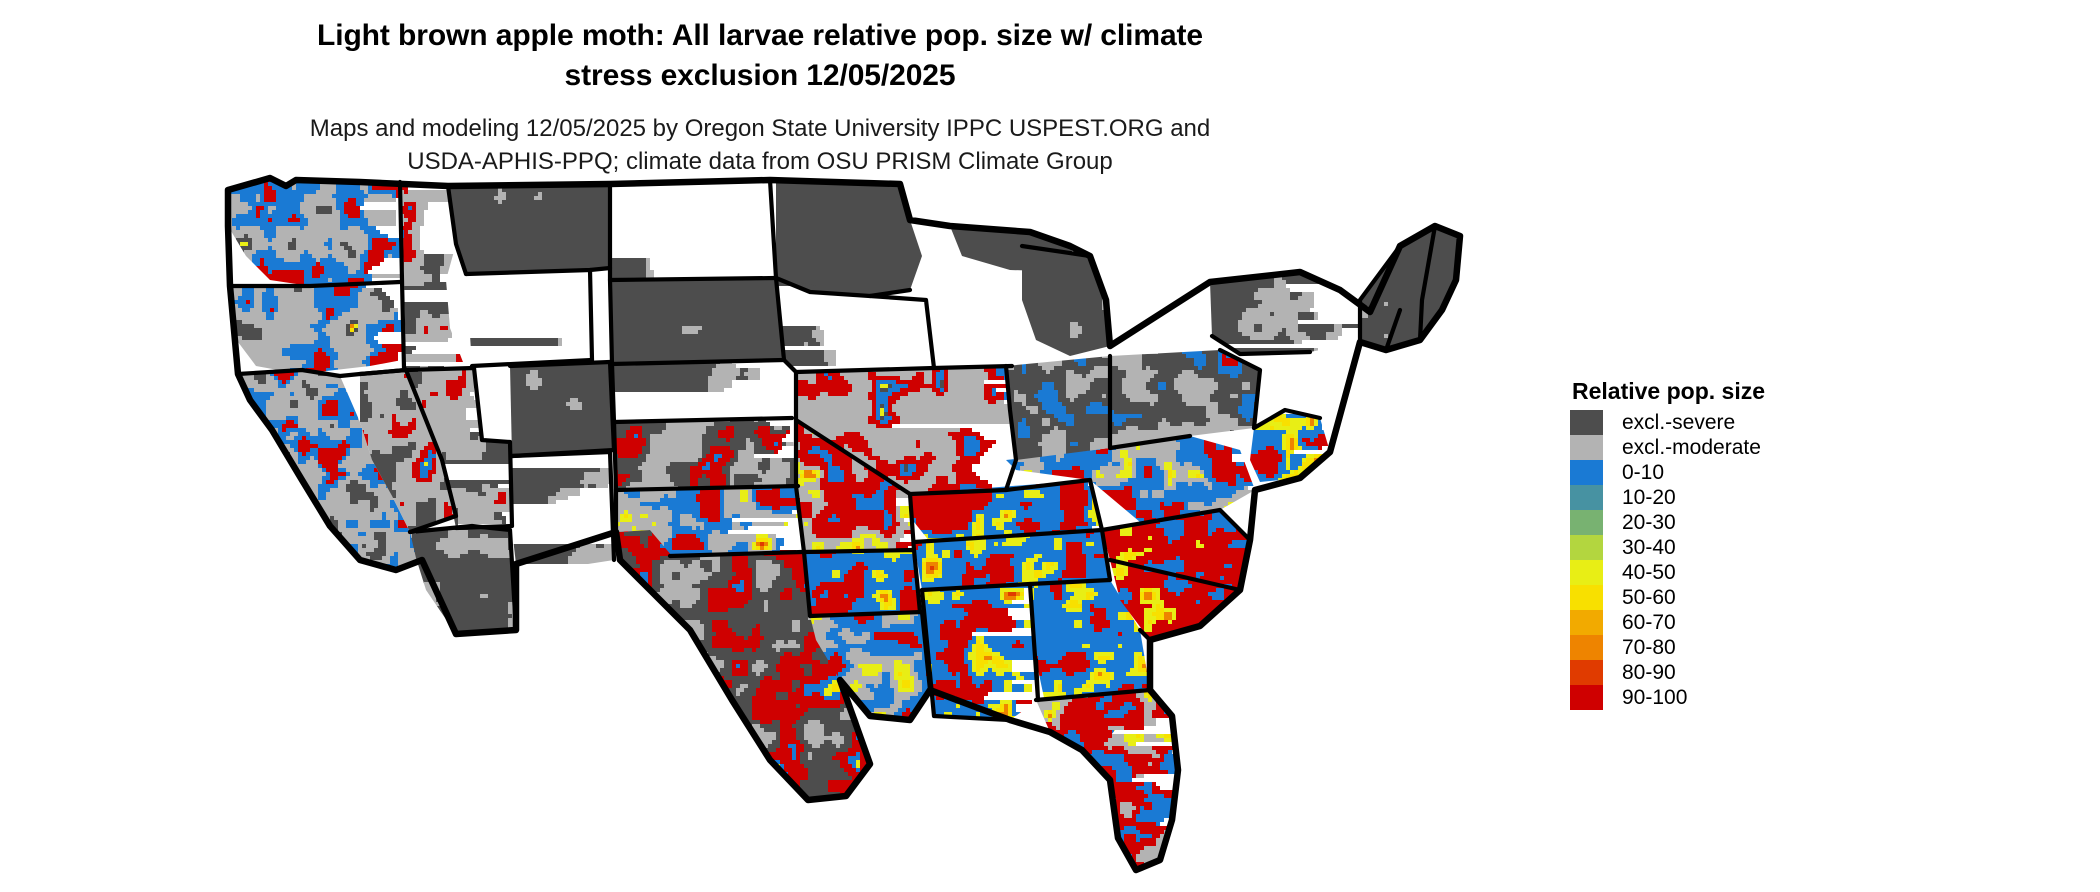 The height and width of the screenshot is (892, 2100). Describe the element at coordinates (1679, 422) in the screenshot. I see `legend-item-label: excl.-severe` at that location.